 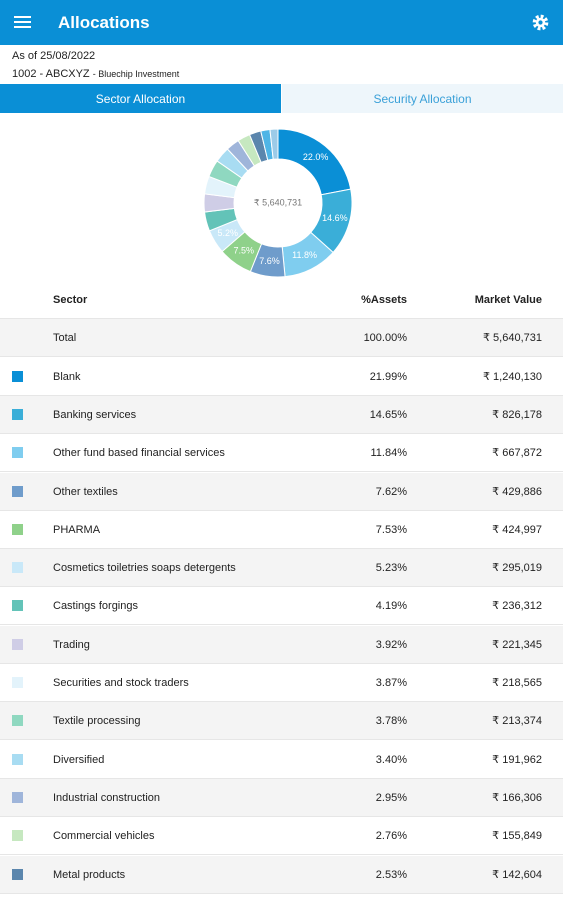 I want to click on table-row: Commercial vehicles 2.76% ₹ 155,849, so click(x=281, y=836).